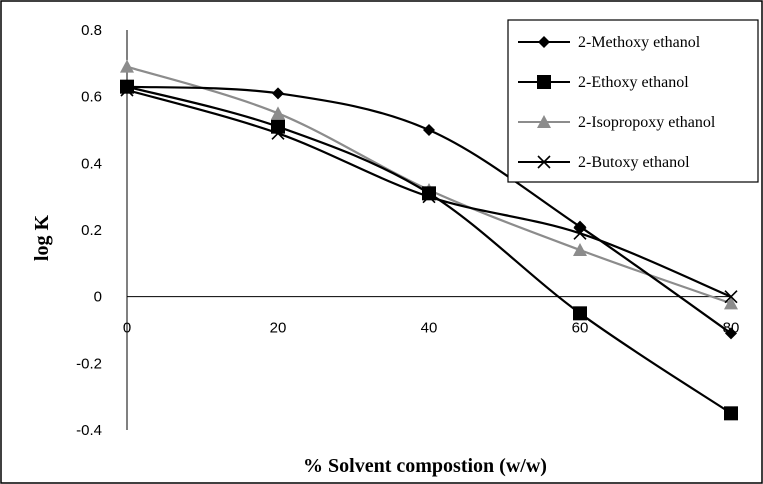 The image size is (763, 484). Describe the element at coordinates (91, 163) in the screenshot. I see `y-tick-label: 0.4` at that location.